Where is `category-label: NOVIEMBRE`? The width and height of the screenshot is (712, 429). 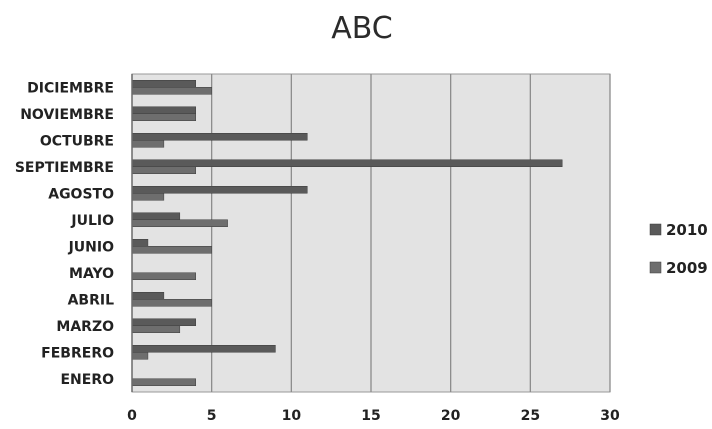 category-label: NOVIEMBRE is located at coordinates (67, 115).